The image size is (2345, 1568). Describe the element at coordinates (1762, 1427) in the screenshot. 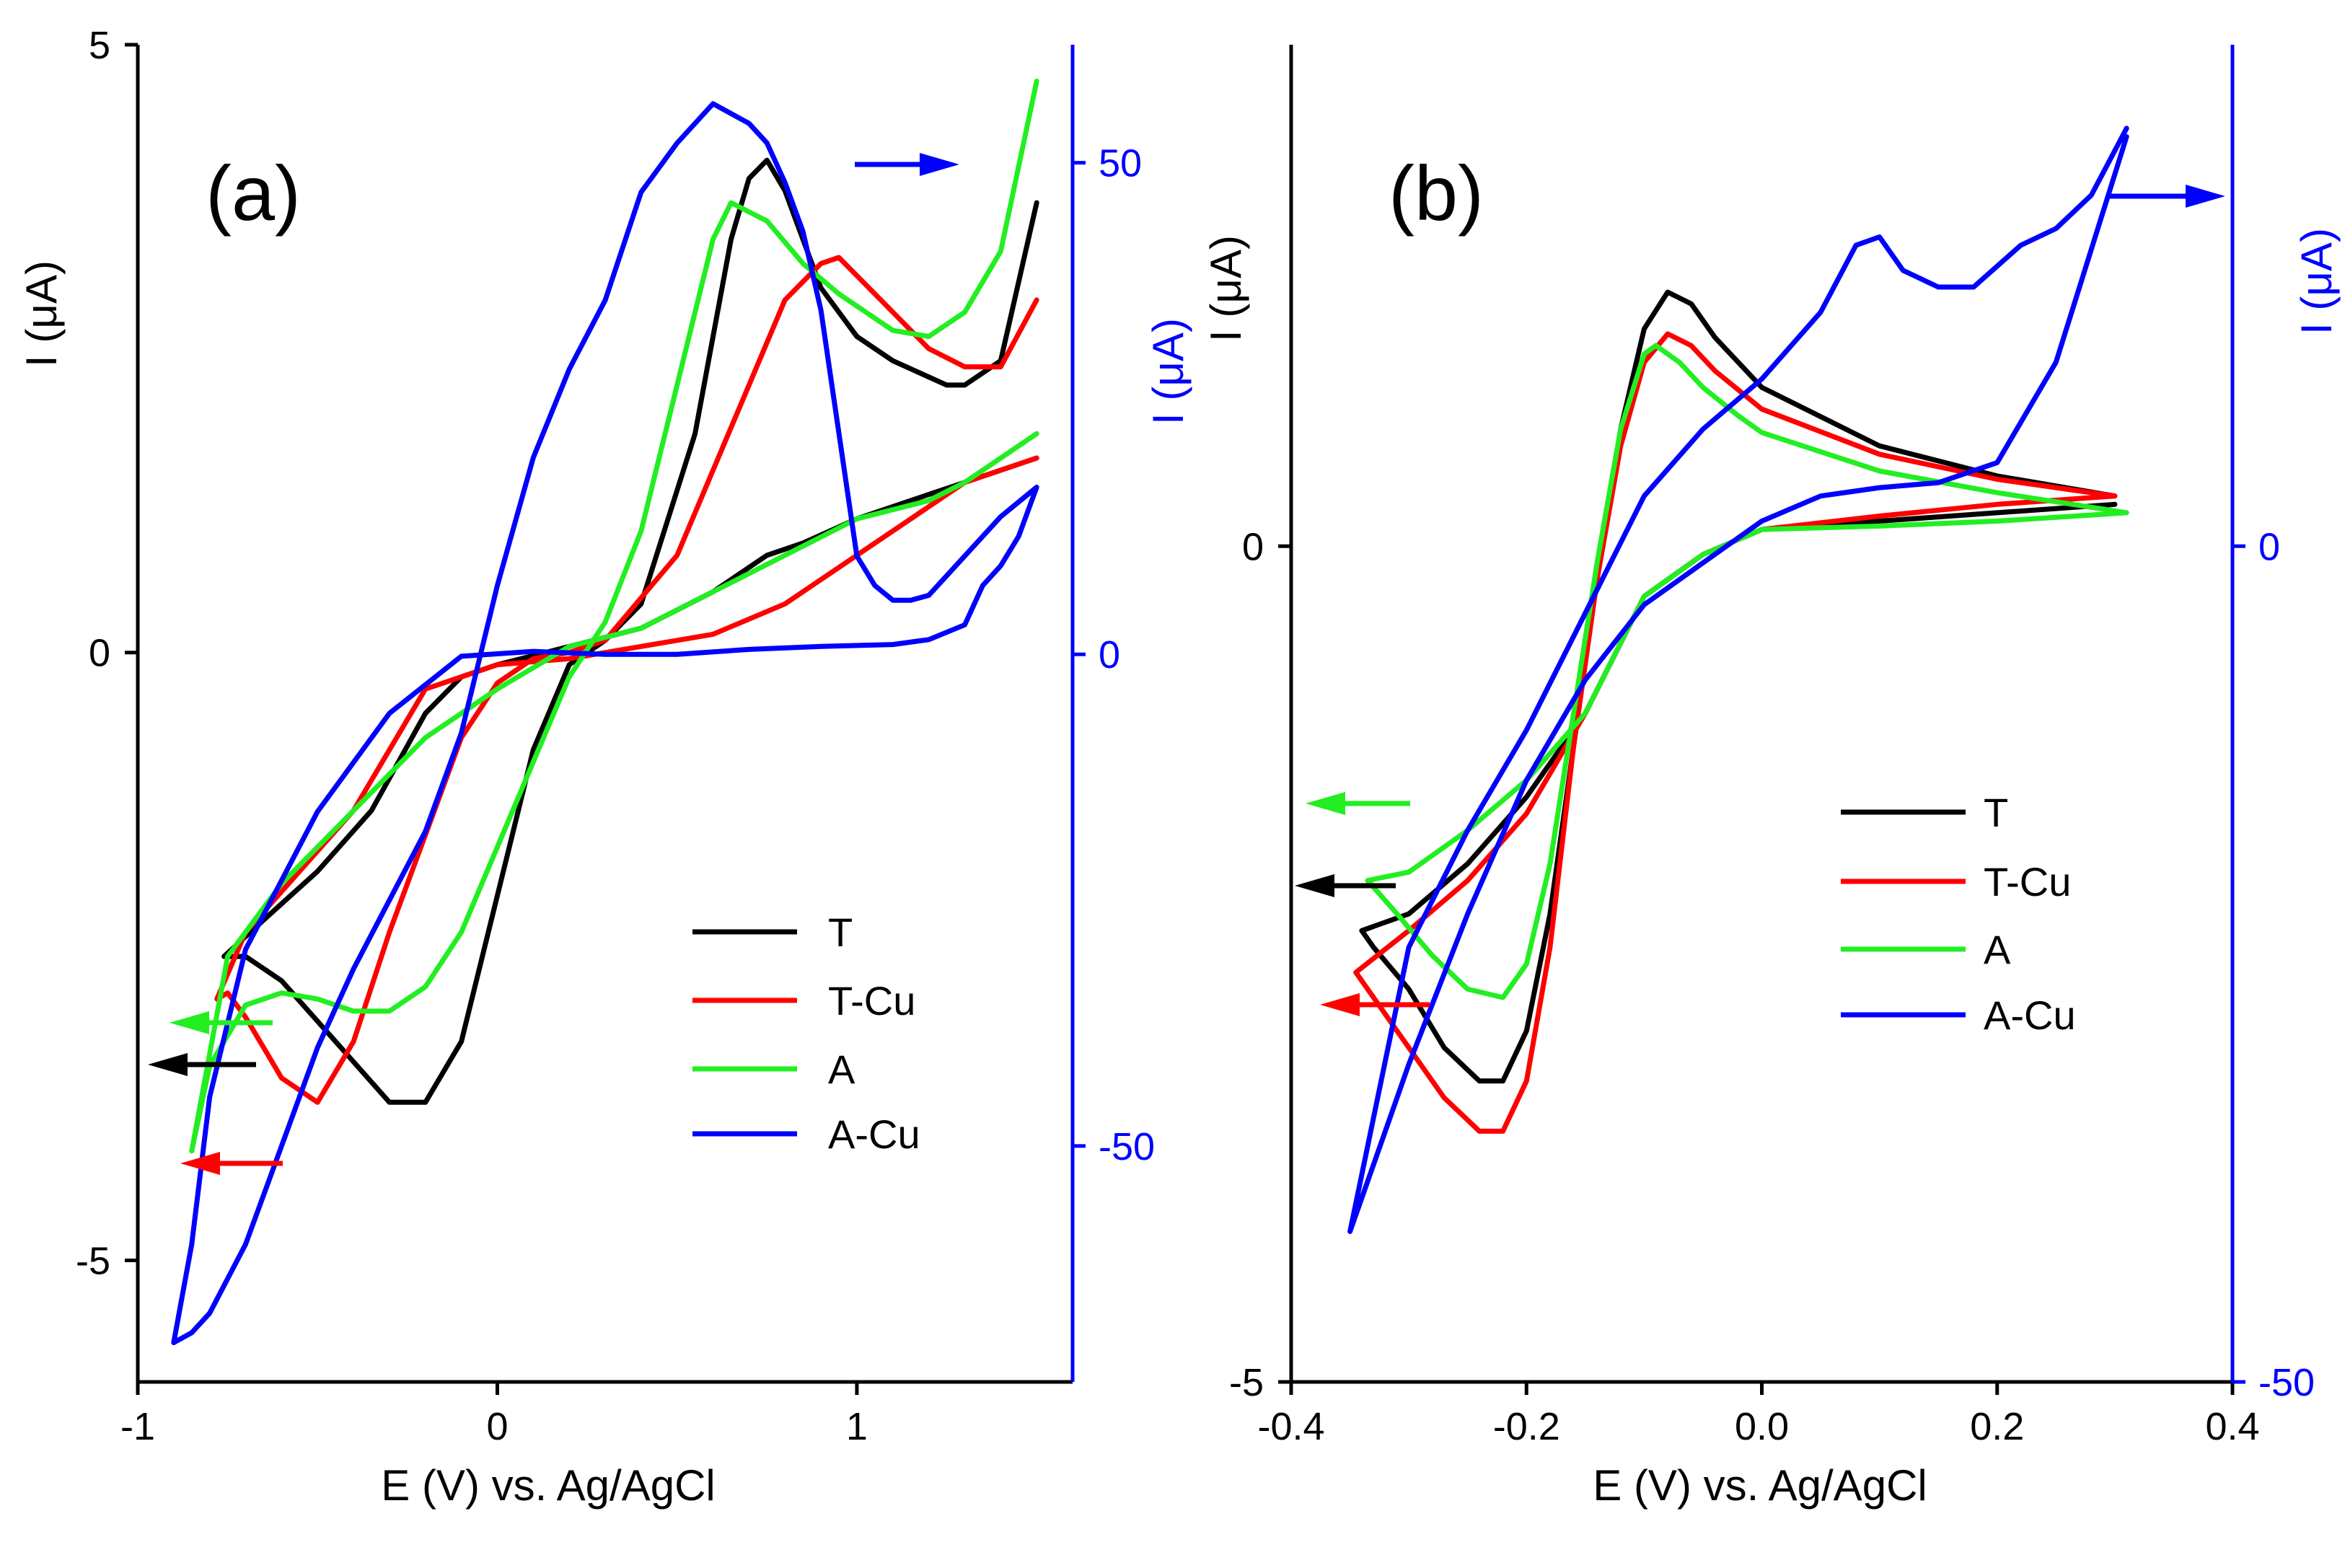

I see `panel-b-x-tick-label: 0.0` at that location.